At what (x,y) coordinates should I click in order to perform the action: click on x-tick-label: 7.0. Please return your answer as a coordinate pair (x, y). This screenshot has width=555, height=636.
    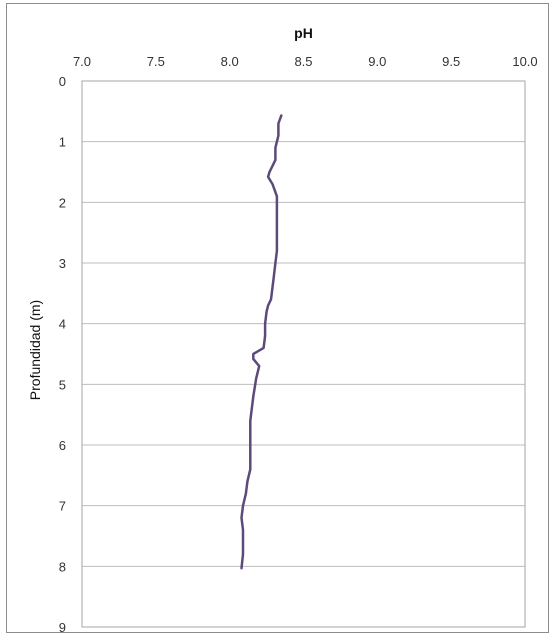
    Looking at the image, I should click on (82, 61).